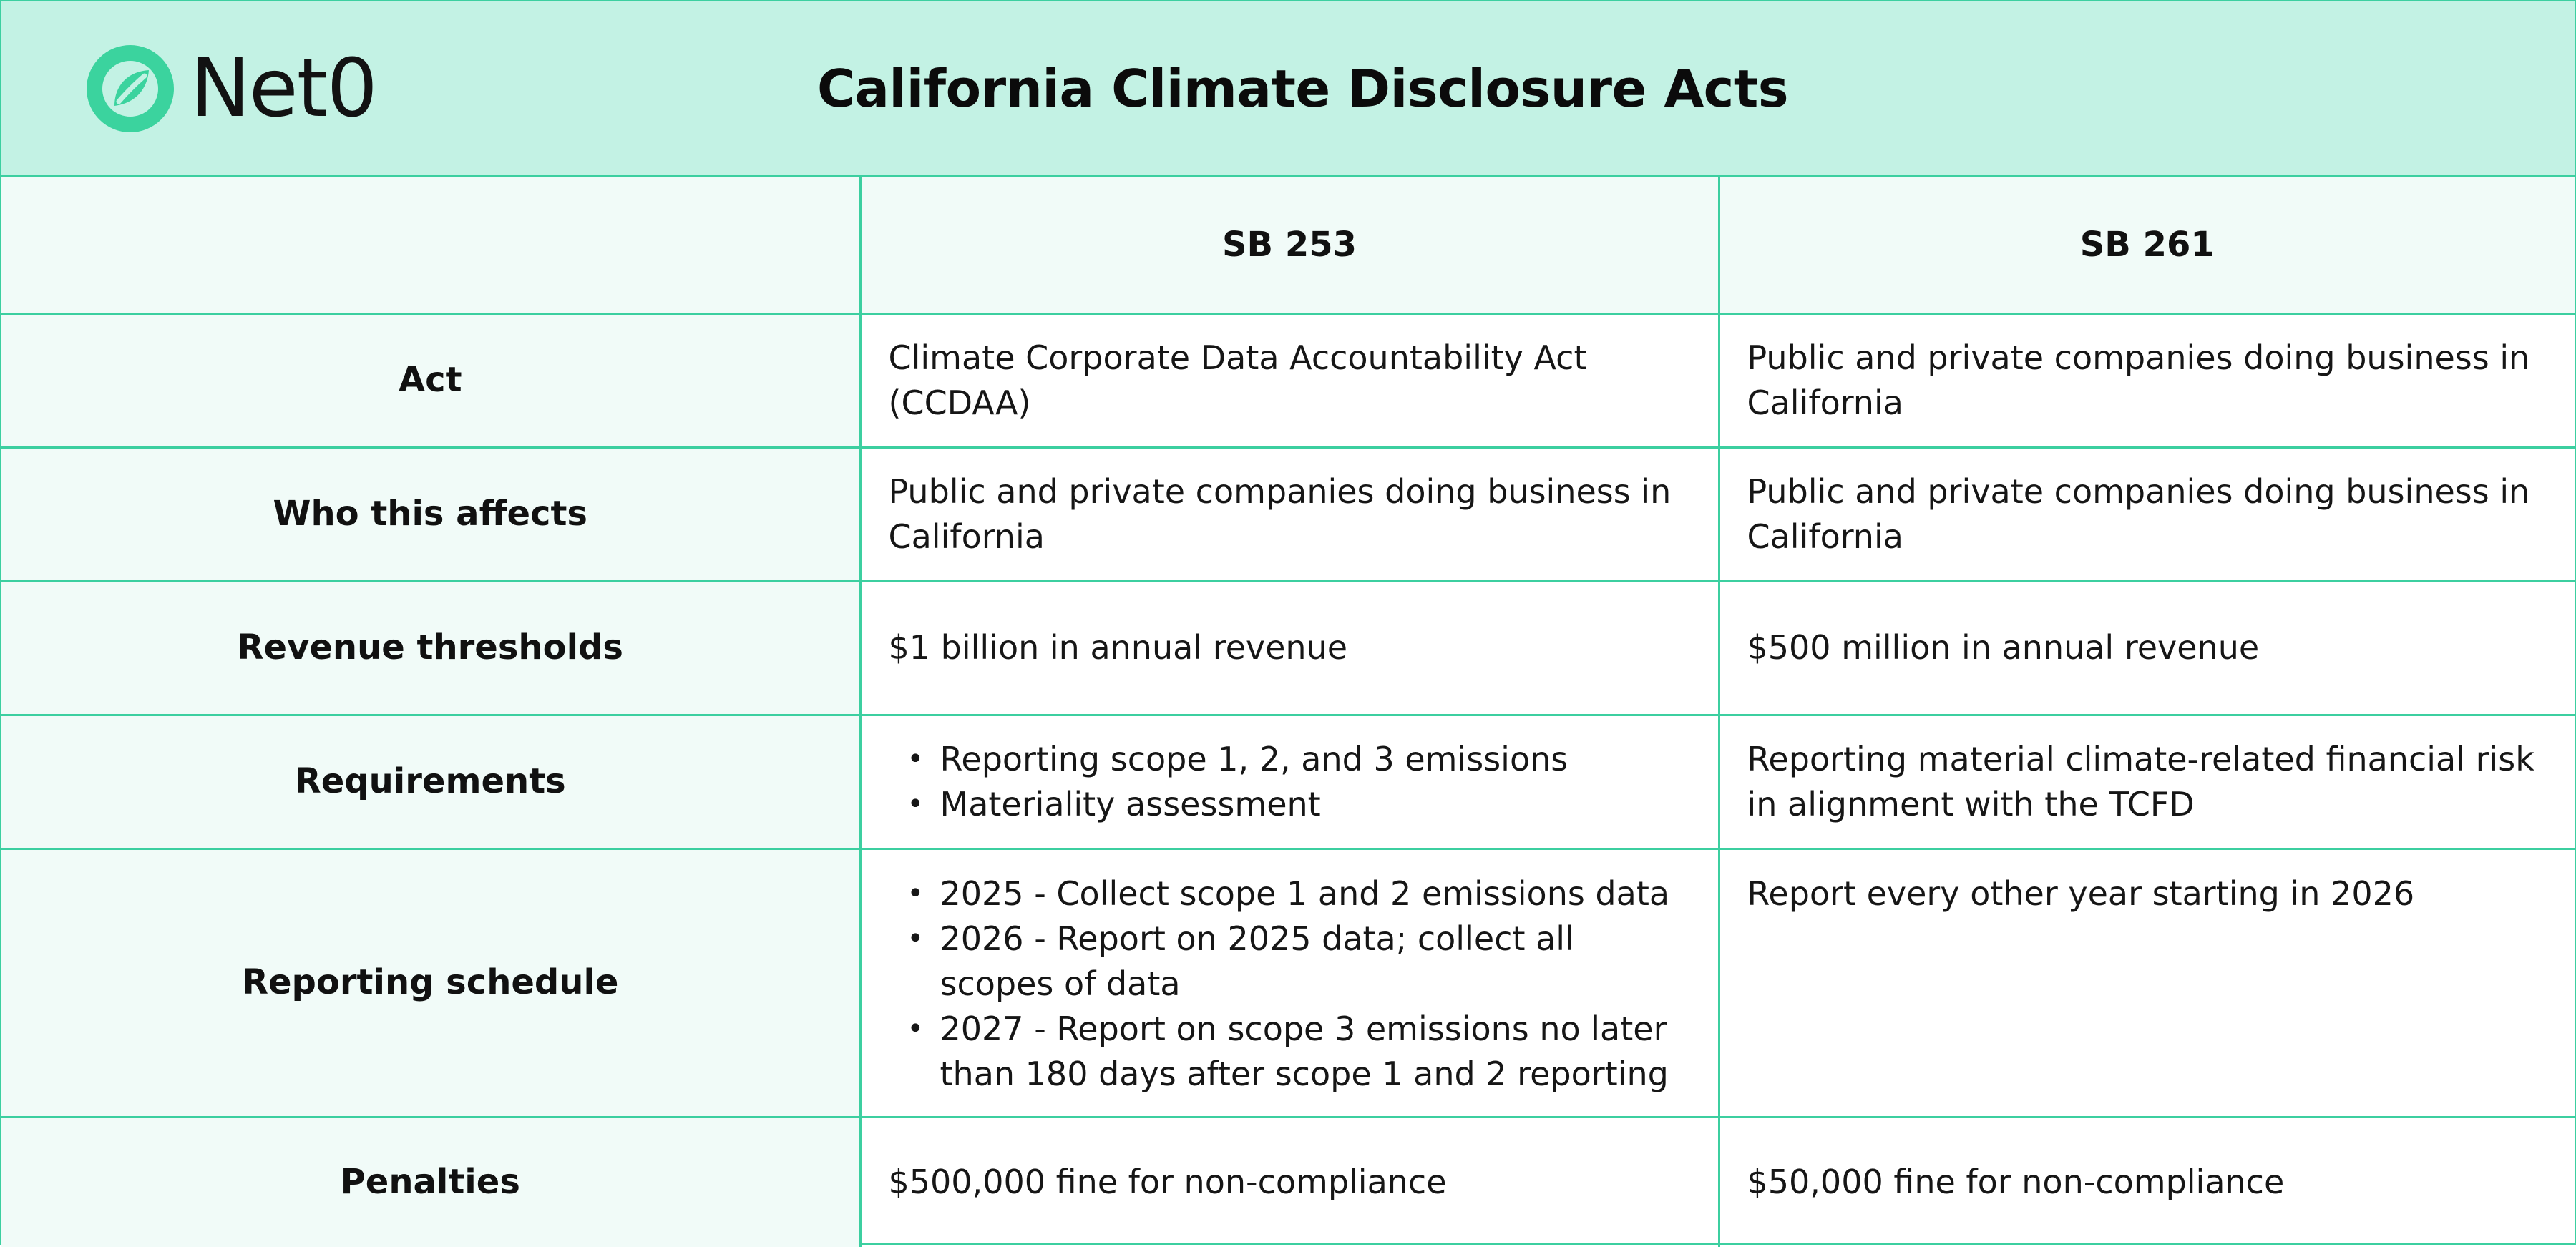 The height and width of the screenshot is (1247, 2576). I want to click on column-header-sb253: SB 253, so click(1289, 246).